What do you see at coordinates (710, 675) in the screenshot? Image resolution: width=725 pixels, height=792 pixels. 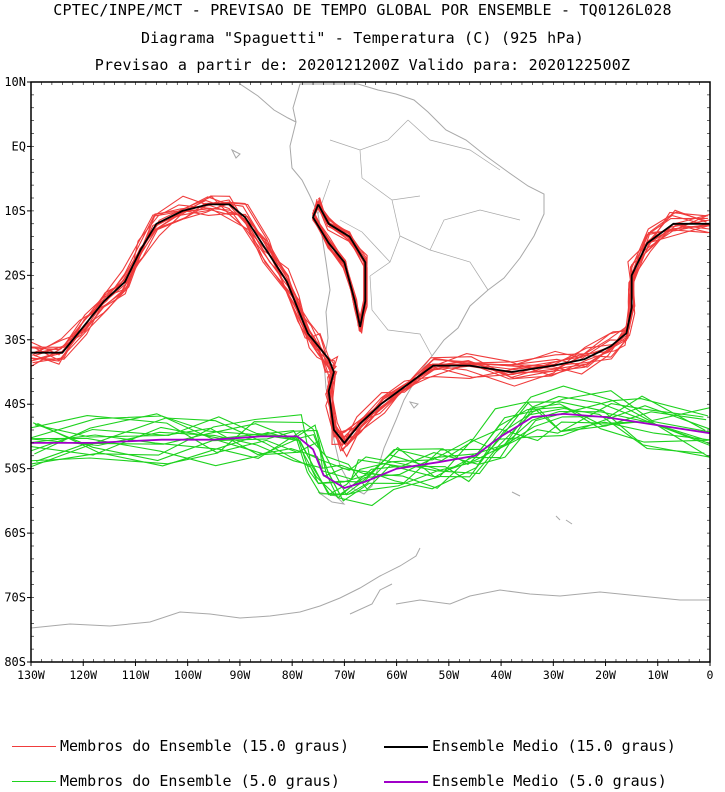 I see `lon-label: 0` at bounding box center [710, 675].